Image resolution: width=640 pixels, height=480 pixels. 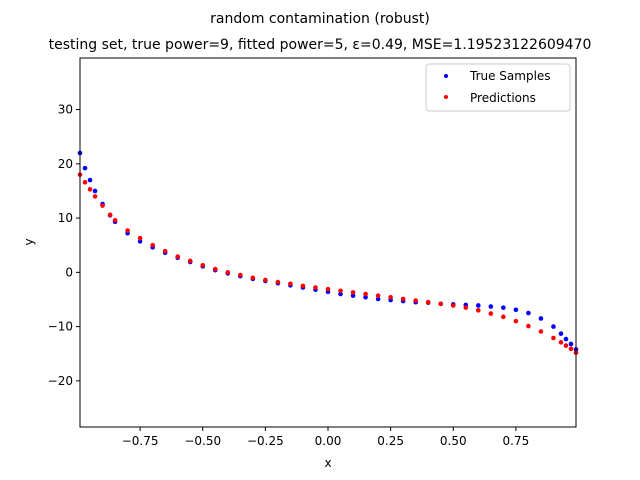 I want to click on chart-title: random contamination (robust), so click(x=320, y=19).